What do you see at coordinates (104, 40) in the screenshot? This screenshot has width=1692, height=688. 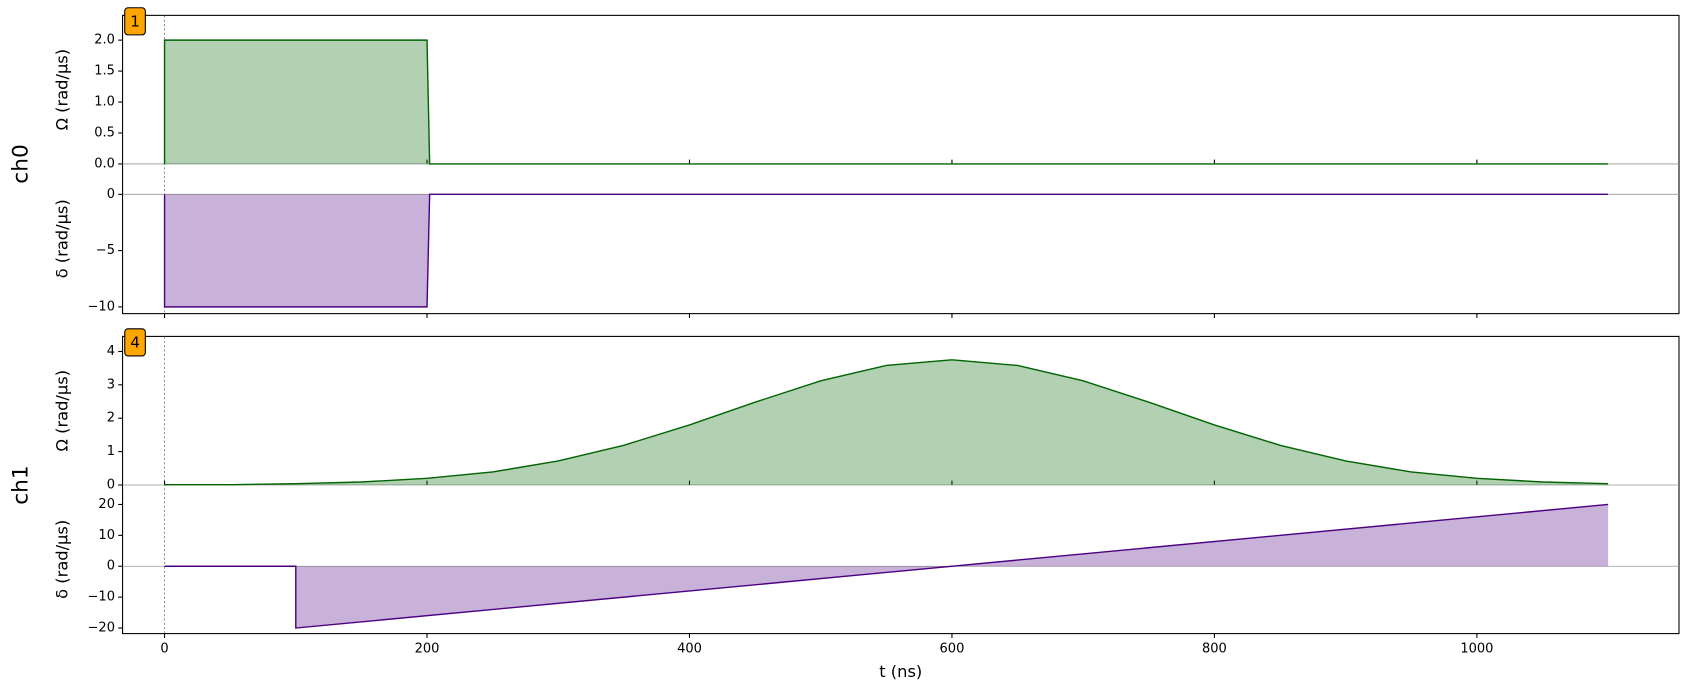 I see `y-tick-label: 2.0` at bounding box center [104, 40].